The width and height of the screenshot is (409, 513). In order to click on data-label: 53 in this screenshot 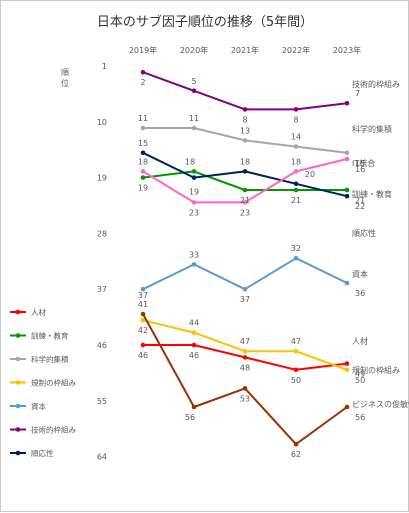, I will do `click(245, 398)`.